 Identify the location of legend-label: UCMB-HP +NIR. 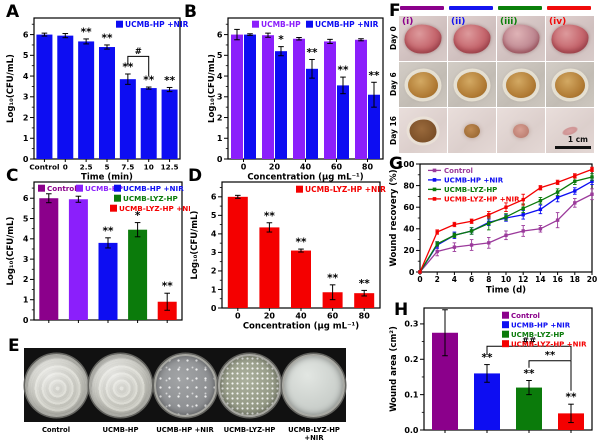
(474, 181).